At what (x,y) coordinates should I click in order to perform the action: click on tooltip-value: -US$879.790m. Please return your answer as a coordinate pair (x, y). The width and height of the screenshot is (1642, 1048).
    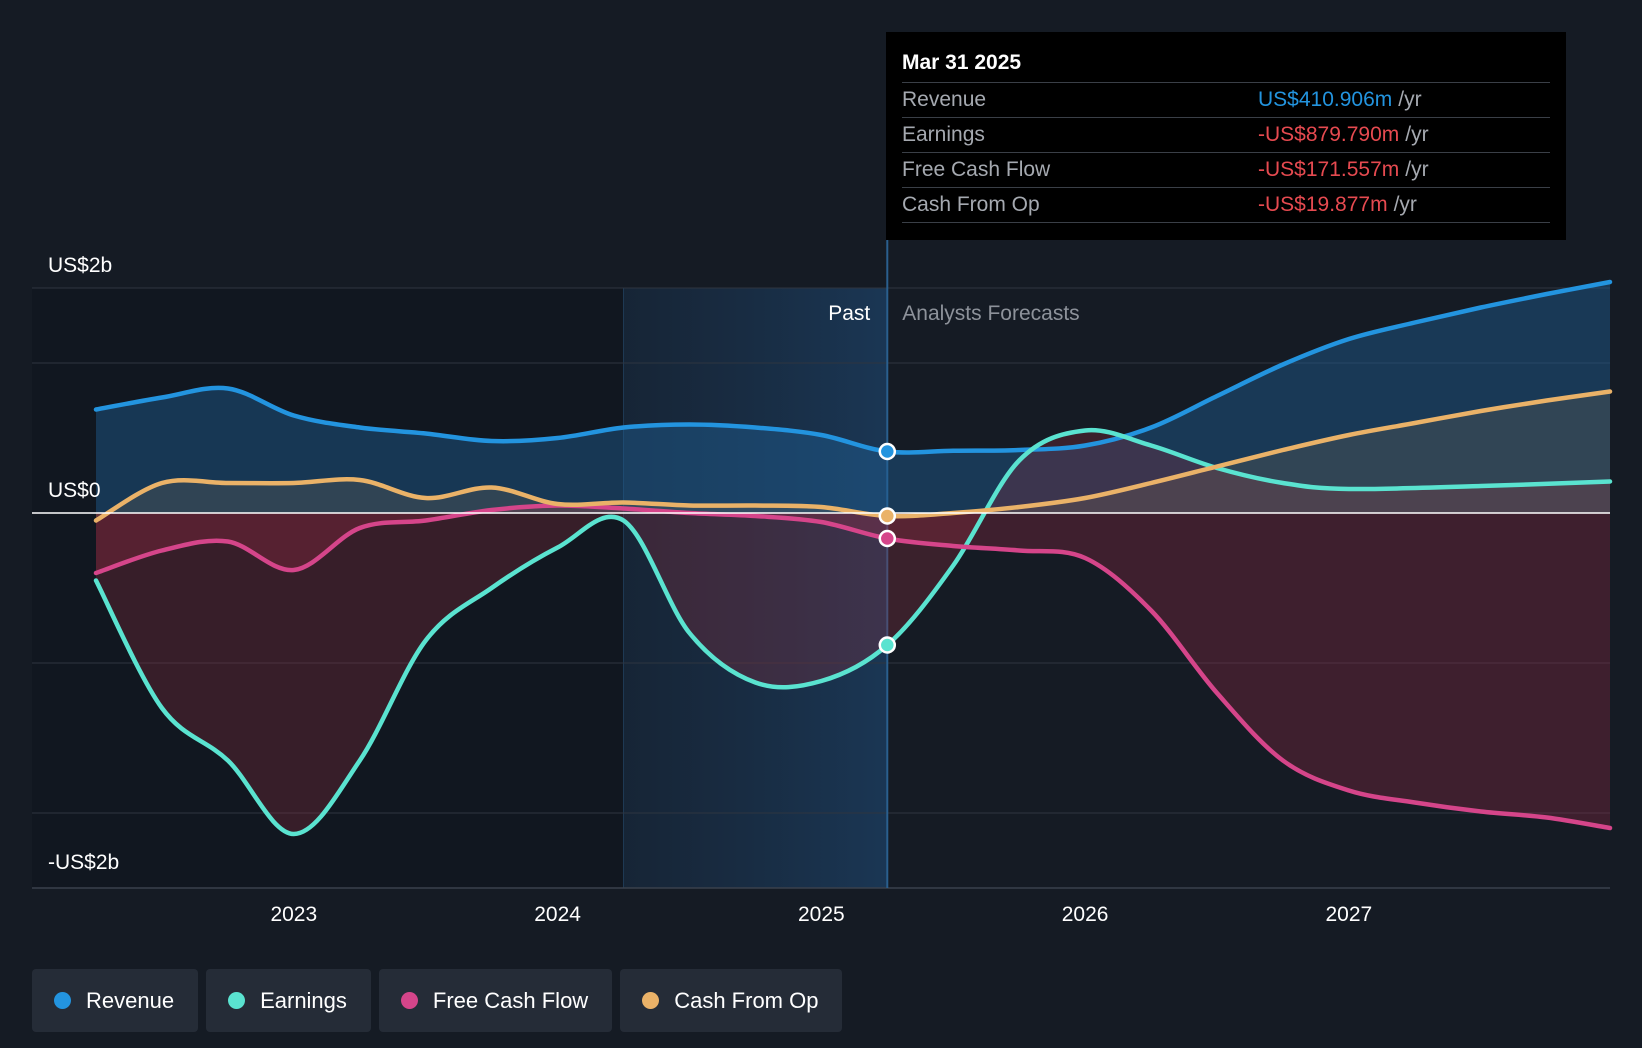
    Looking at the image, I should click on (1329, 134).